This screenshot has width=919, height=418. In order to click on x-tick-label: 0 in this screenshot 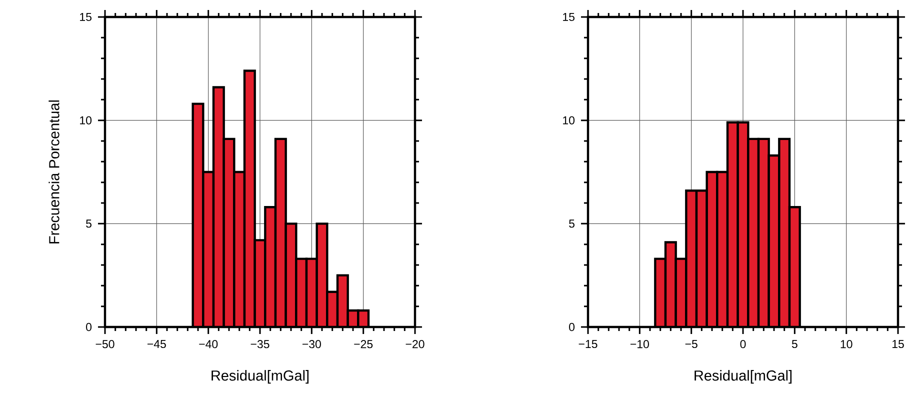, I will do `click(743, 344)`.